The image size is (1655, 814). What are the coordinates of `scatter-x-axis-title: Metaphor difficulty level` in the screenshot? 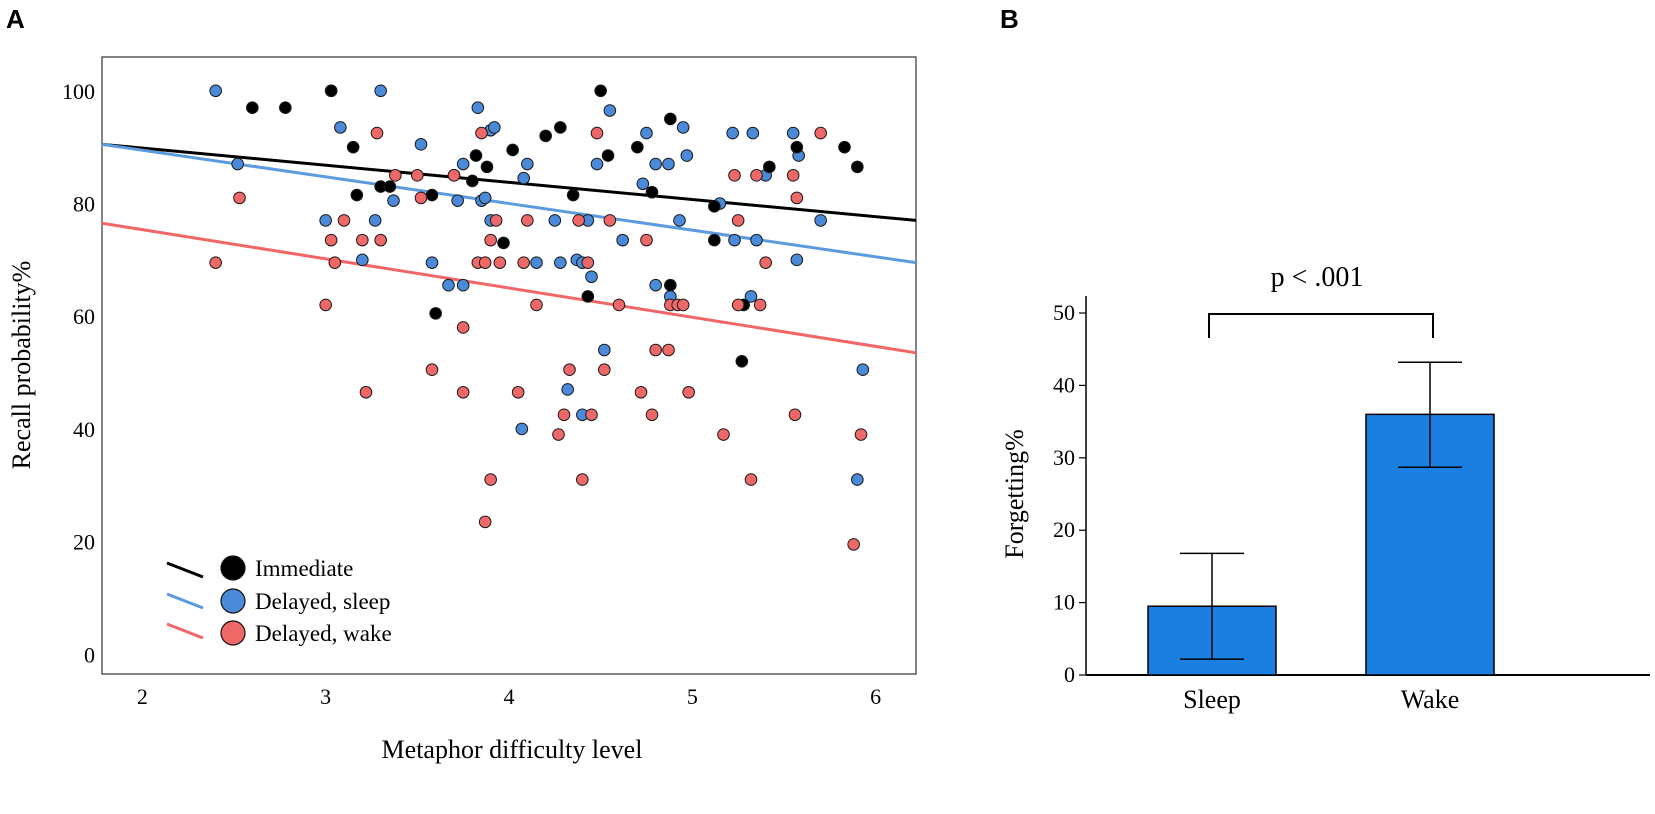 It's located at (512, 749).